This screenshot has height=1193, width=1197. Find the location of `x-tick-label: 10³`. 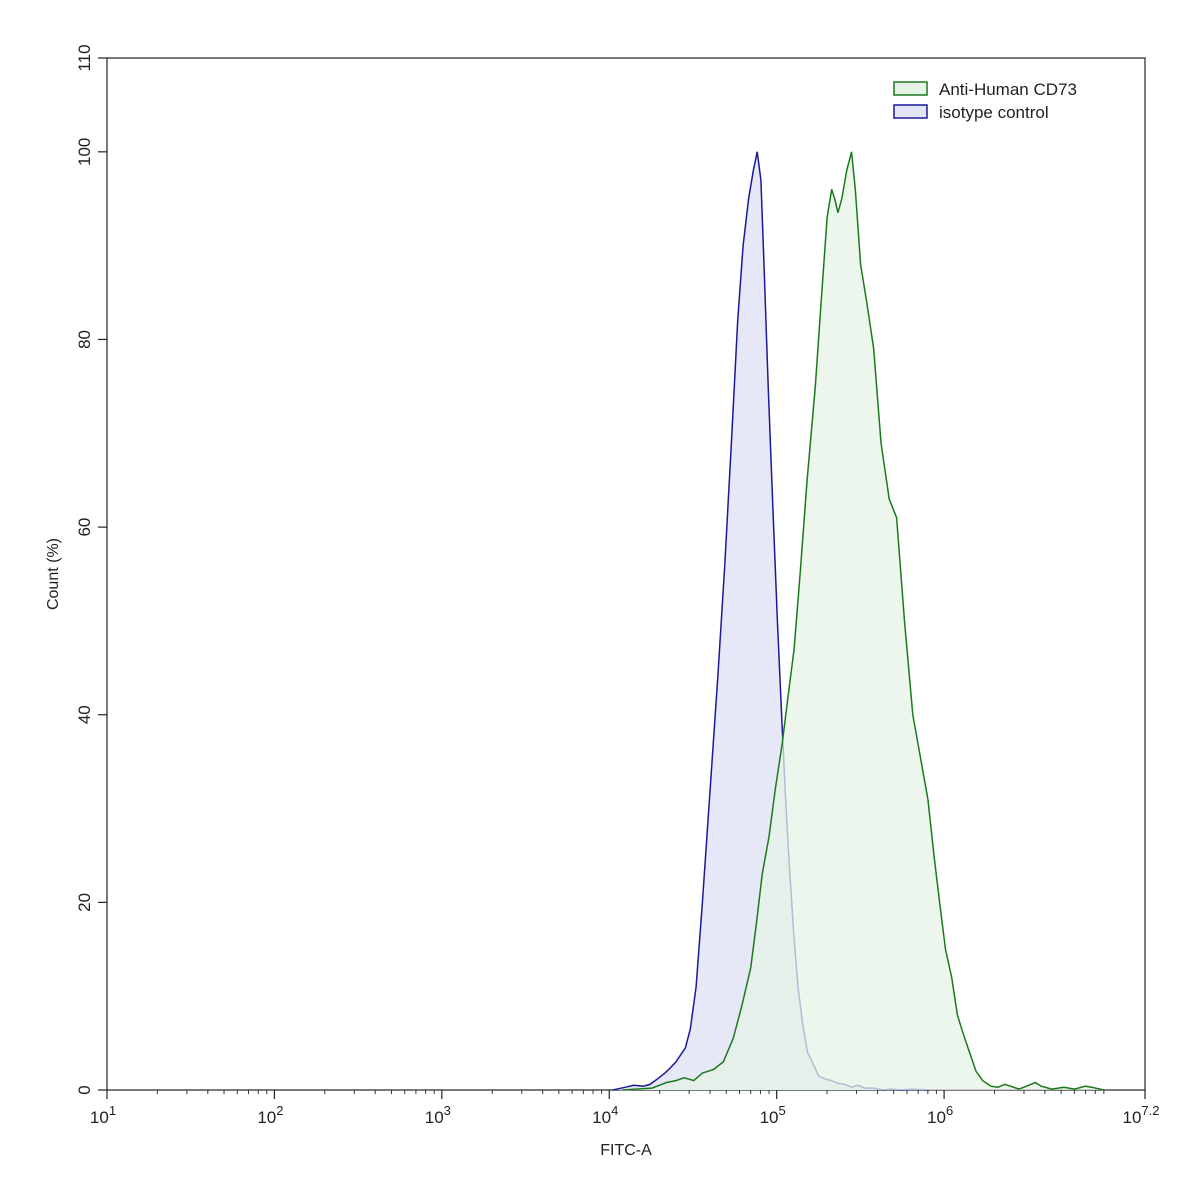

x-tick-label: 10³ is located at coordinates (438, 1115).